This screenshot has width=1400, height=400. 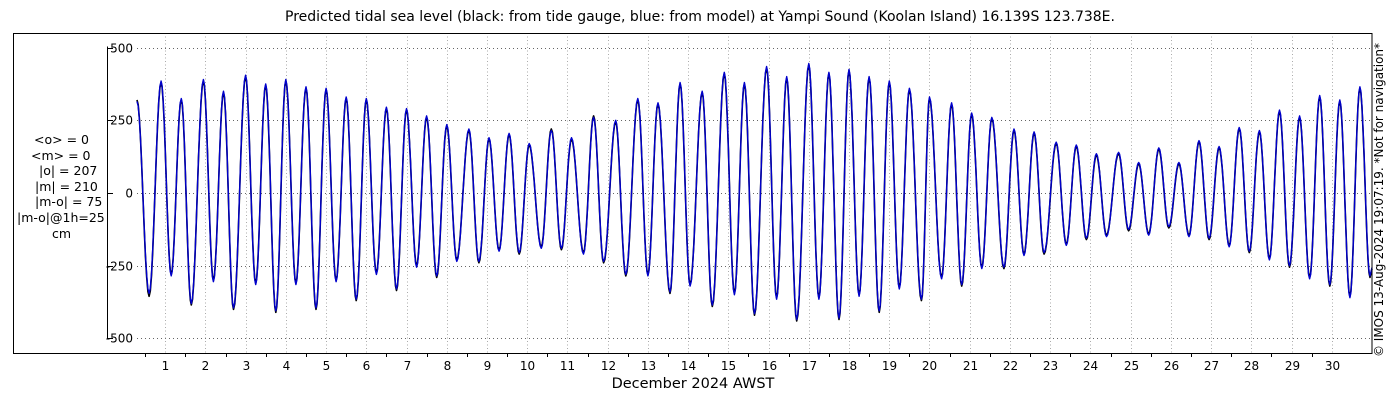 I want to click on x-tick-label: 23, so click(x=1050, y=366).